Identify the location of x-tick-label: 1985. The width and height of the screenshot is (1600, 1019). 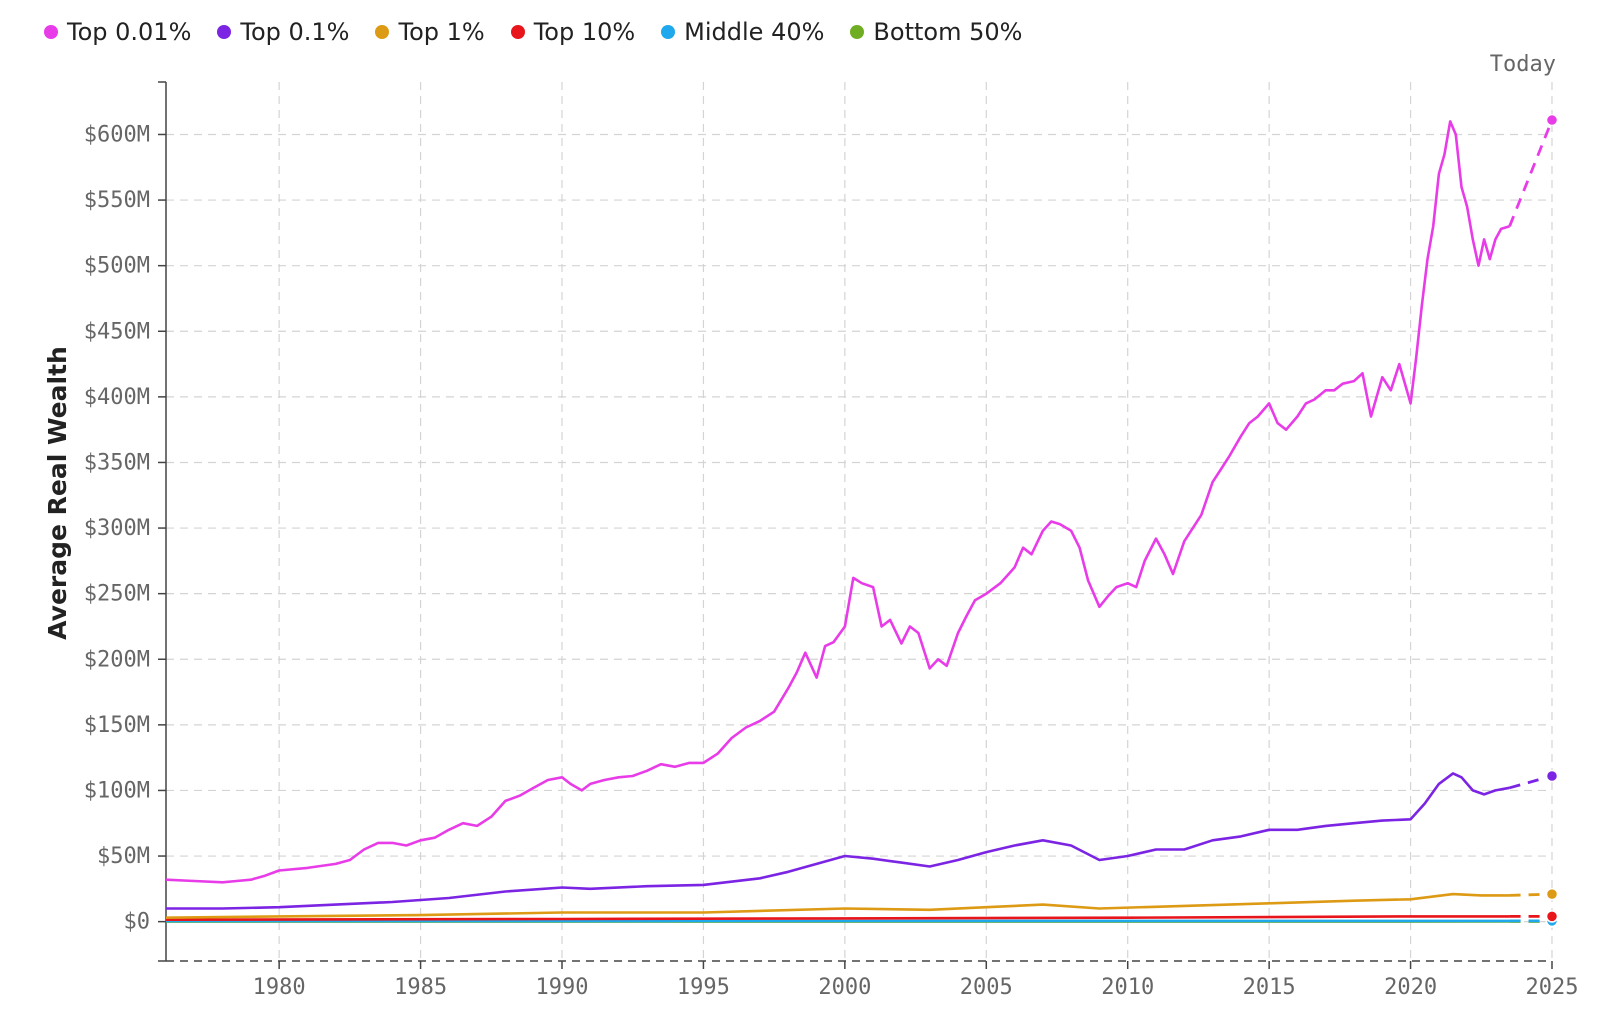
(420, 987).